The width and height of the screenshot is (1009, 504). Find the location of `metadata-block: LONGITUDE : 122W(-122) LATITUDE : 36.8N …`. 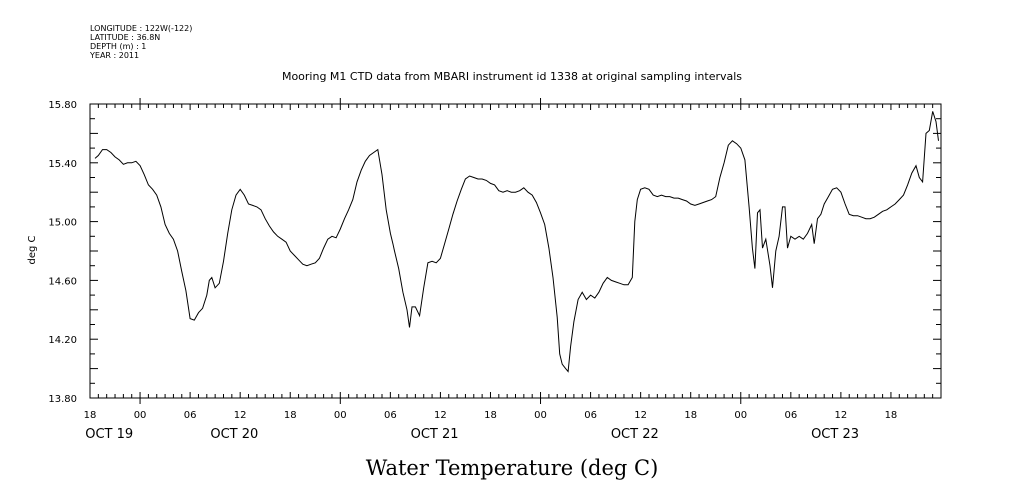

metadata-block: LONGITUDE : 122W(-122) LATITUDE : 36.8N … is located at coordinates (140, 42).